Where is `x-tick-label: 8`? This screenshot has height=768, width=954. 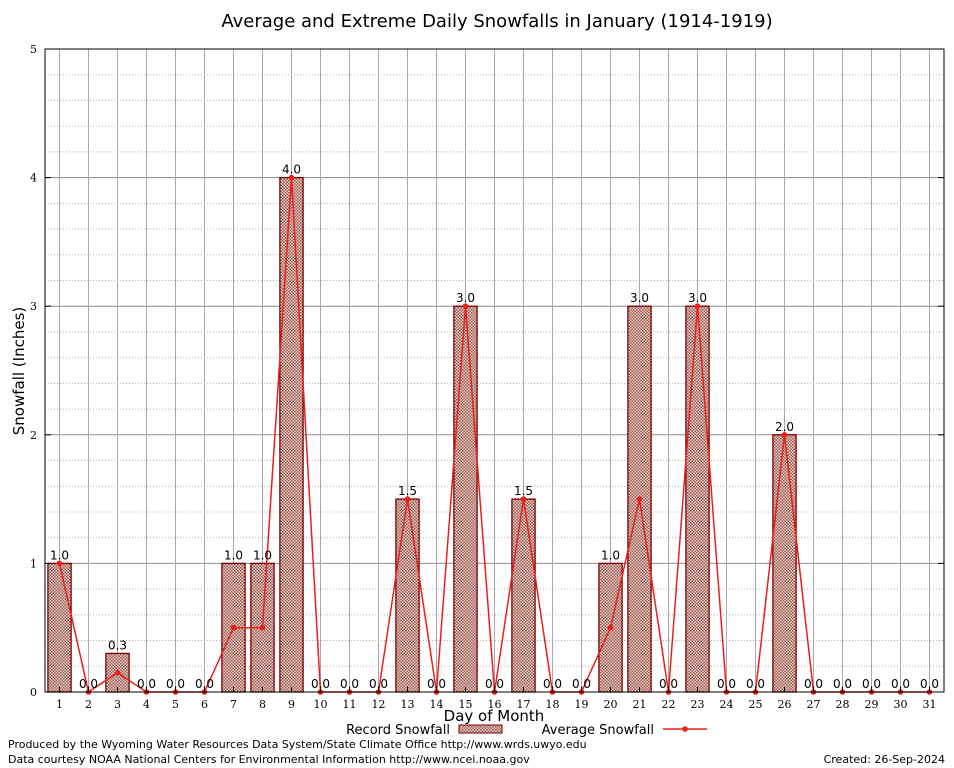
x-tick-label: 8 is located at coordinates (262, 704).